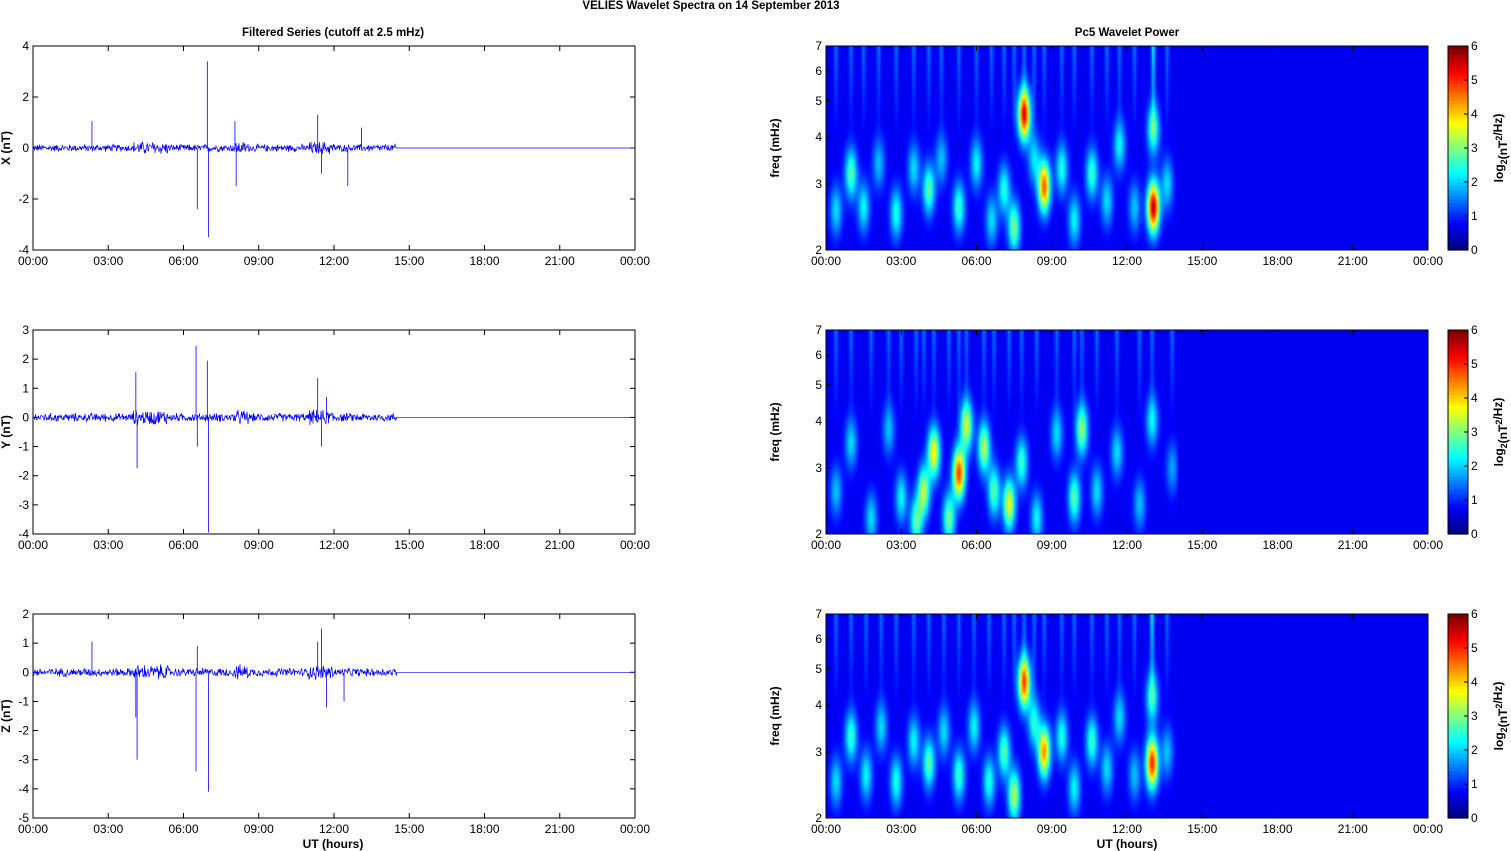 The image size is (1511, 851). What do you see at coordinates (25, 388) in the screenshot?
I see `y-tick-label: 1` at bounding box center [25, 388].